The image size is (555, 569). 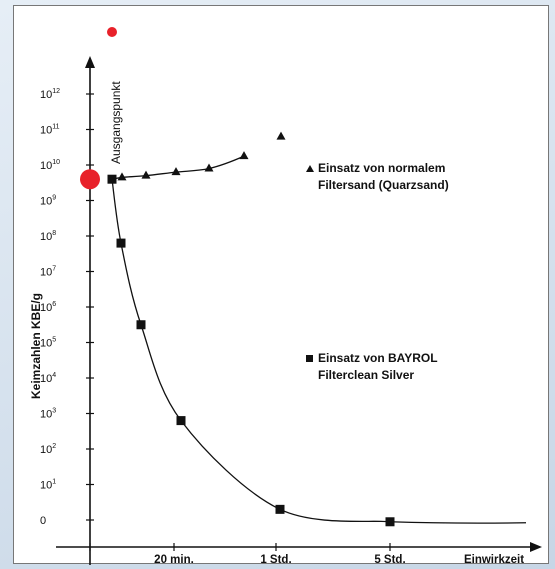 What do you see at coordinates (116, 122) in the screenshot?
I see `start-point-label: Ausgangspunkt` at bounding box center [116, 122].